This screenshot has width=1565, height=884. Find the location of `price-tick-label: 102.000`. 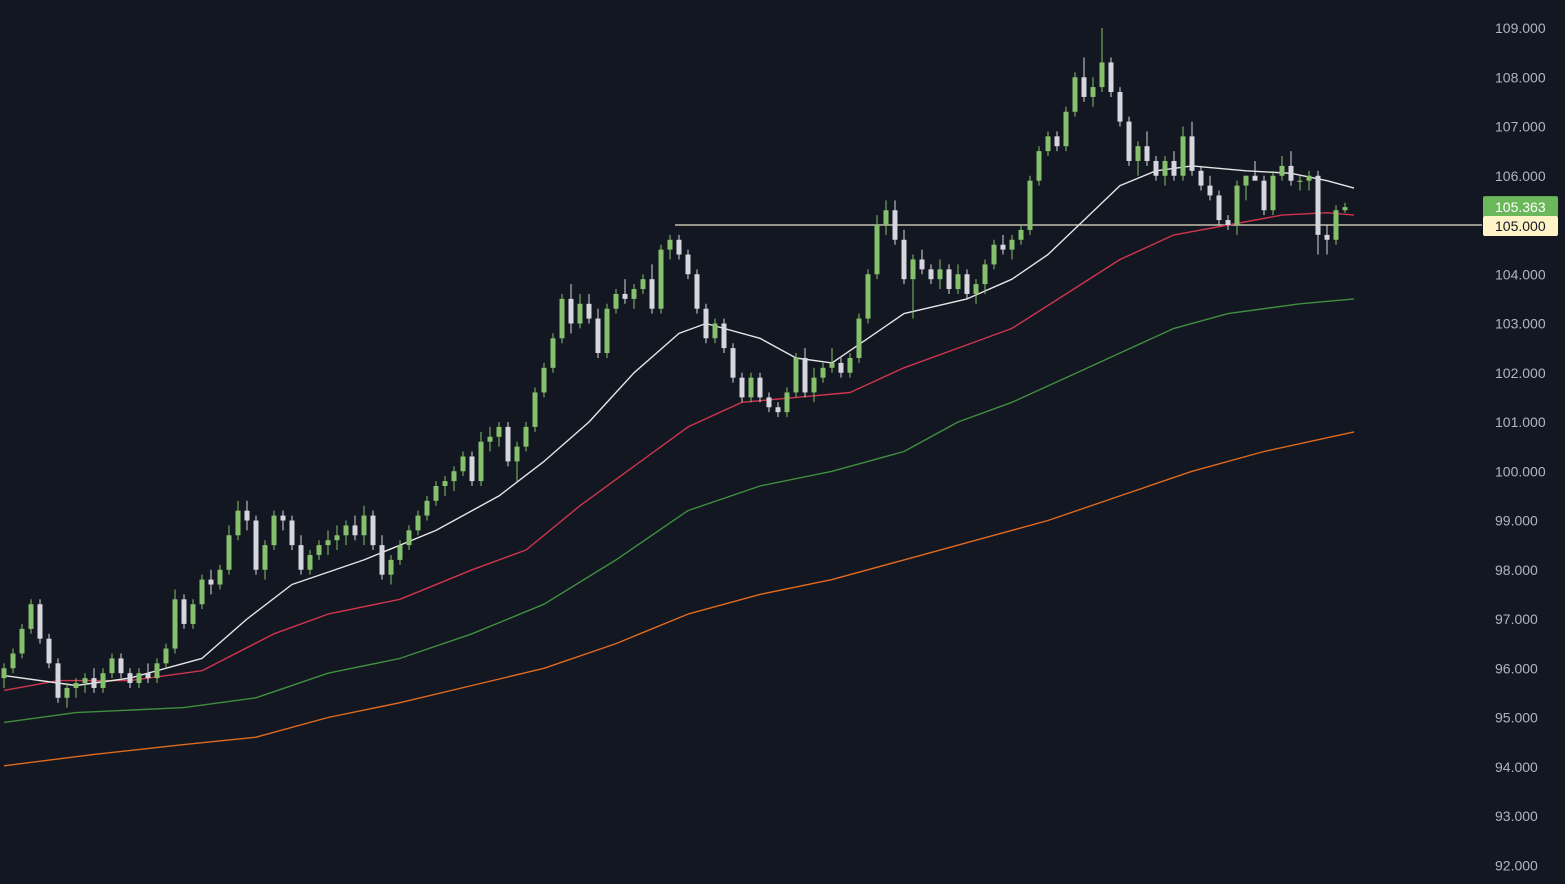

price-tick-label: 102.000 is located at coordinates (1520, 373).